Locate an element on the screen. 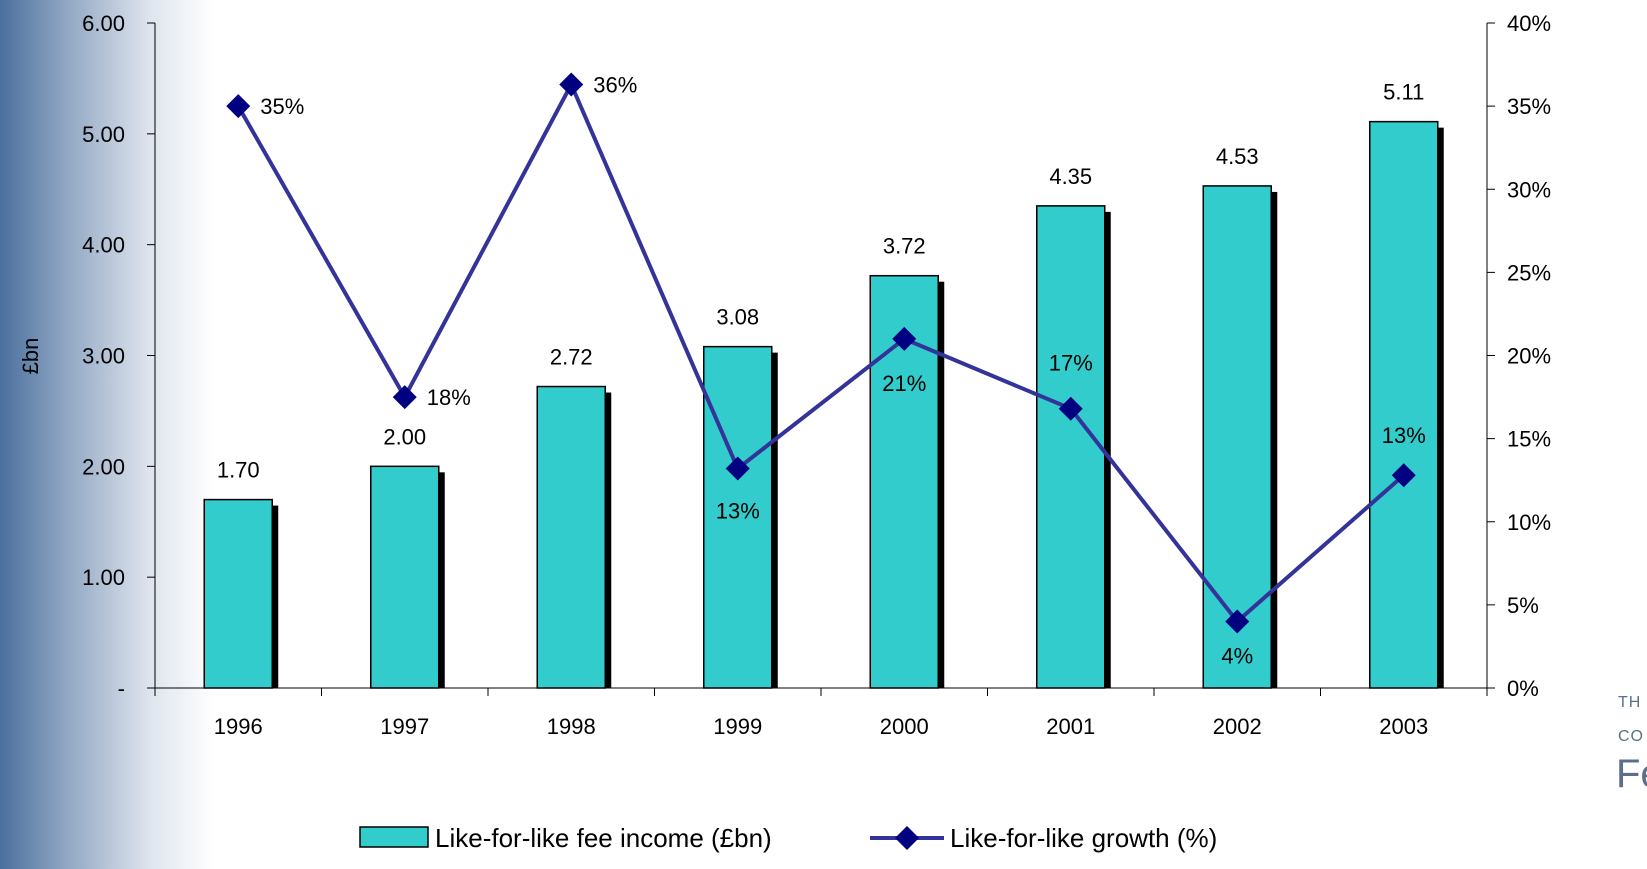 The height and width of the screenshot is (869, 1647). left-y-tick-label: 6.00 is located at coordinates (103, 23).